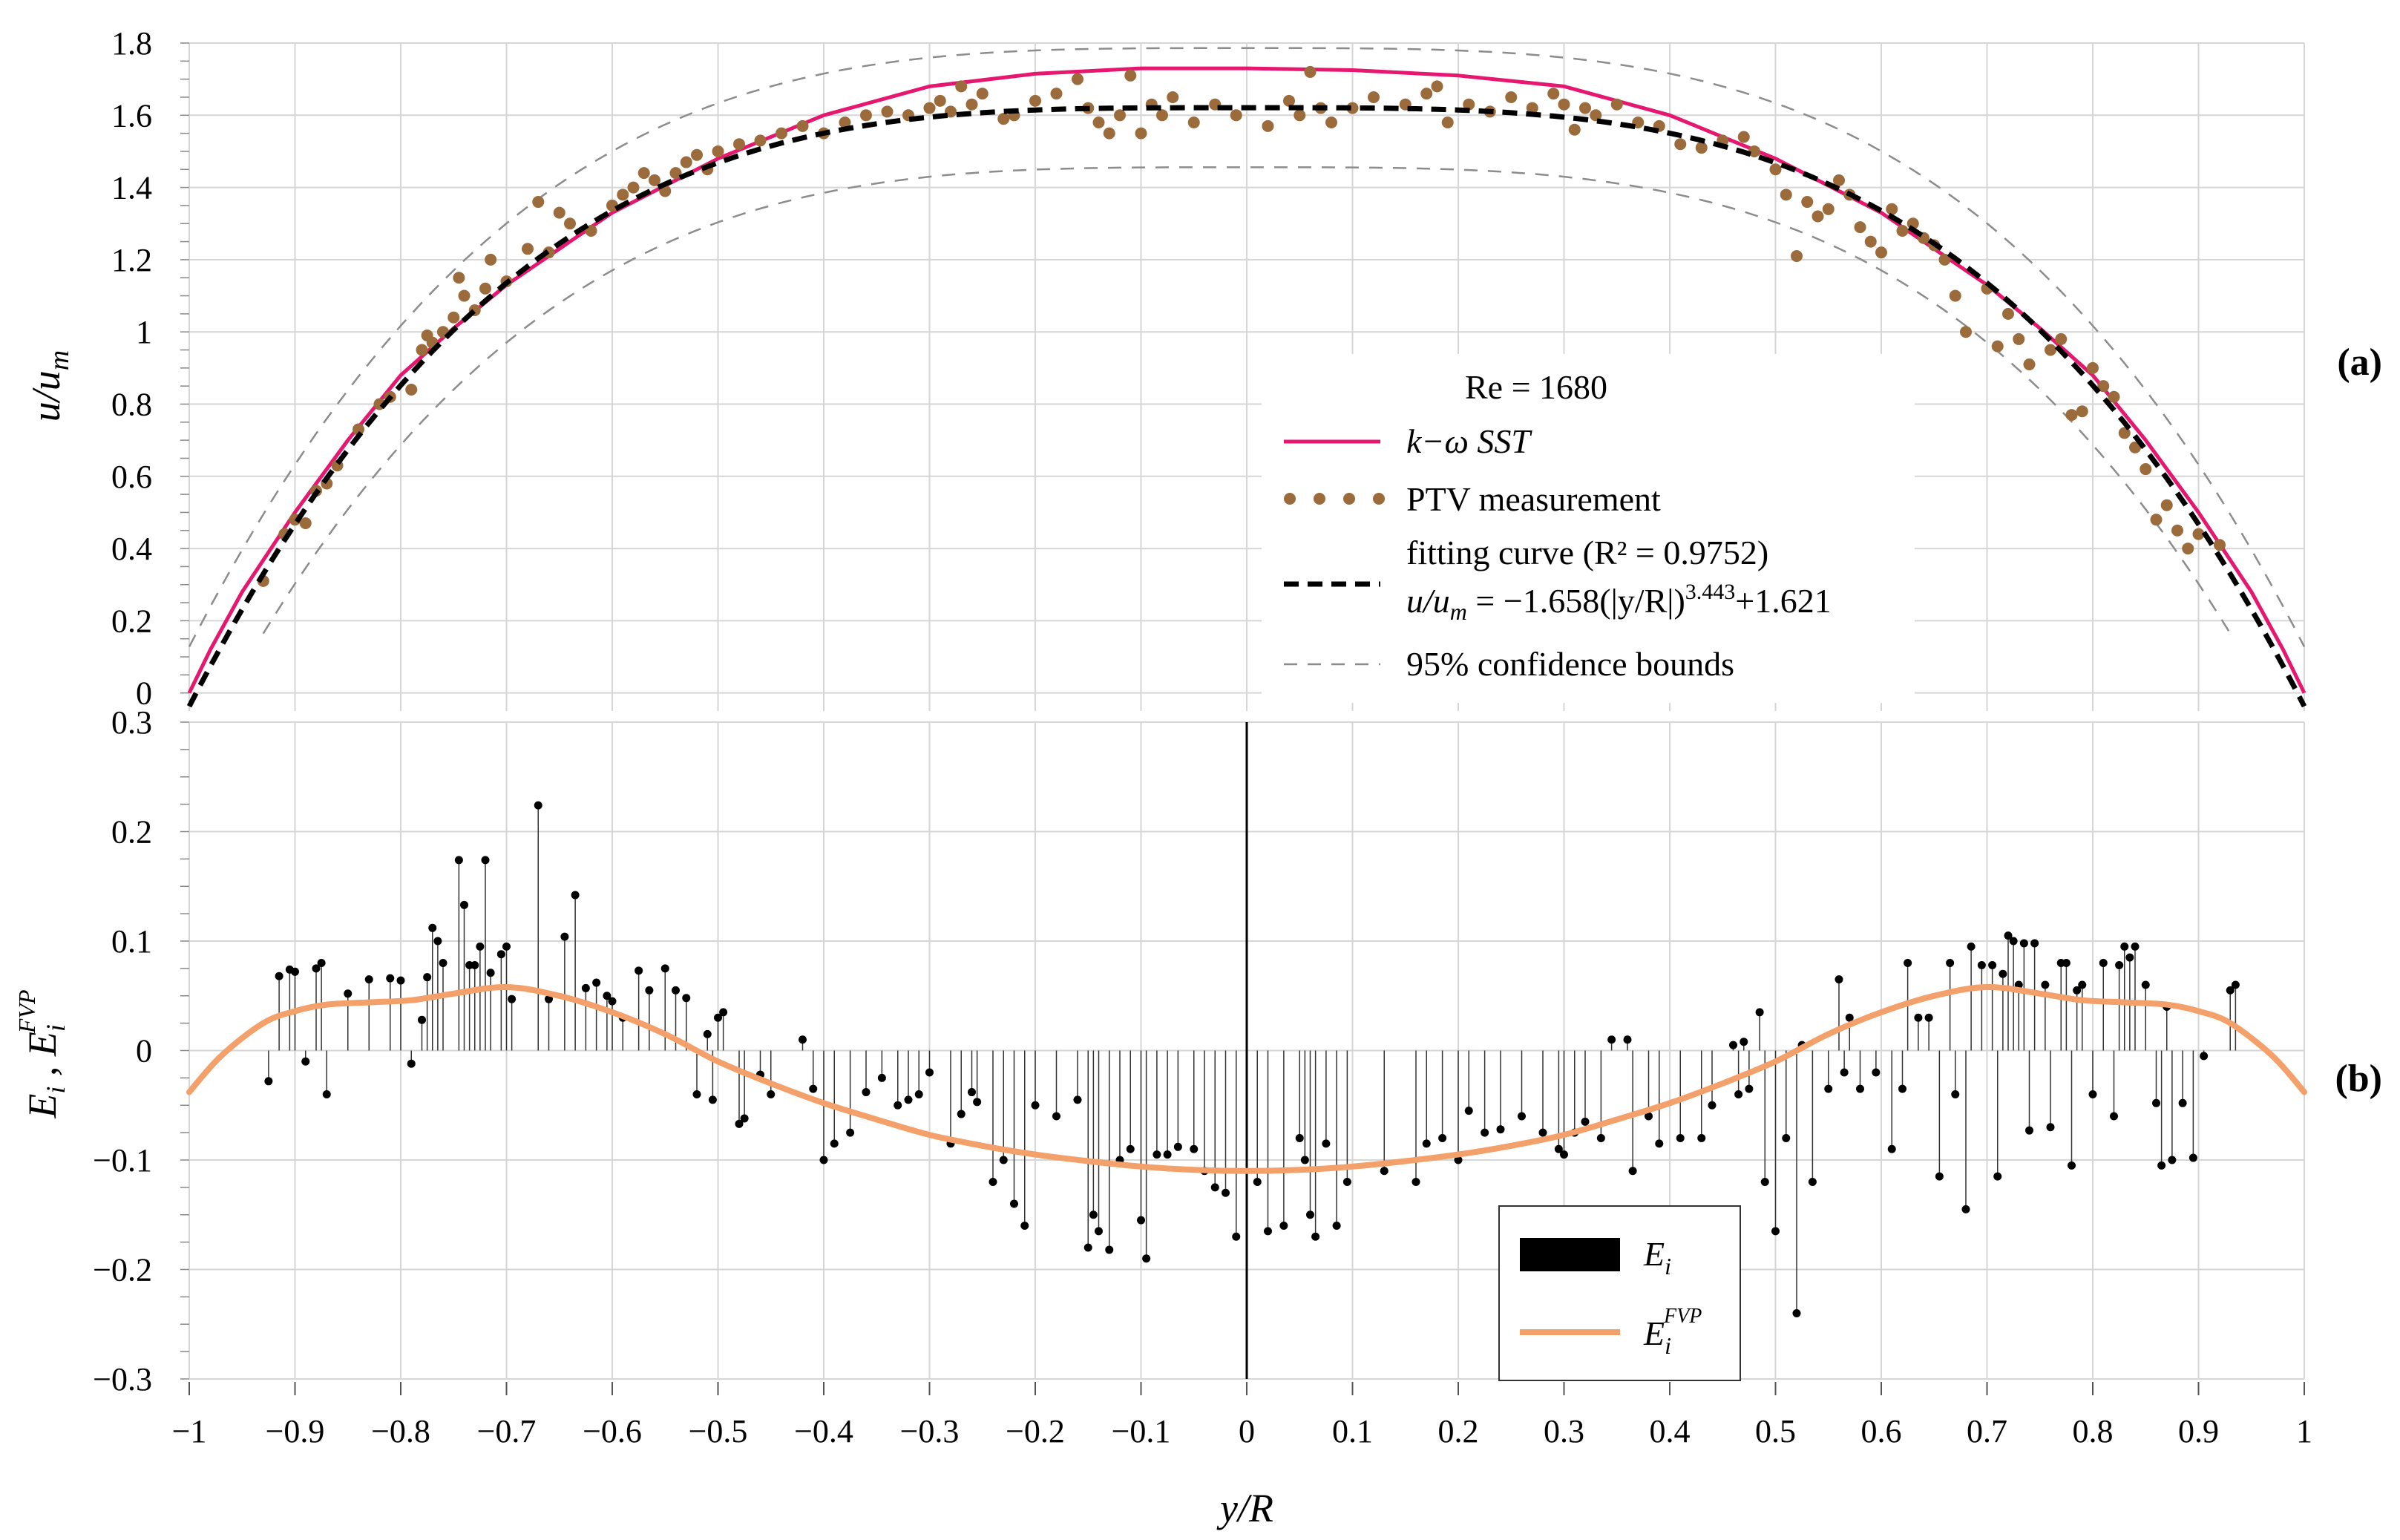  Describe the element at coordinates (144, 332) in the screenshot. I see `panel-a-y-tick-label: 1` at that location.